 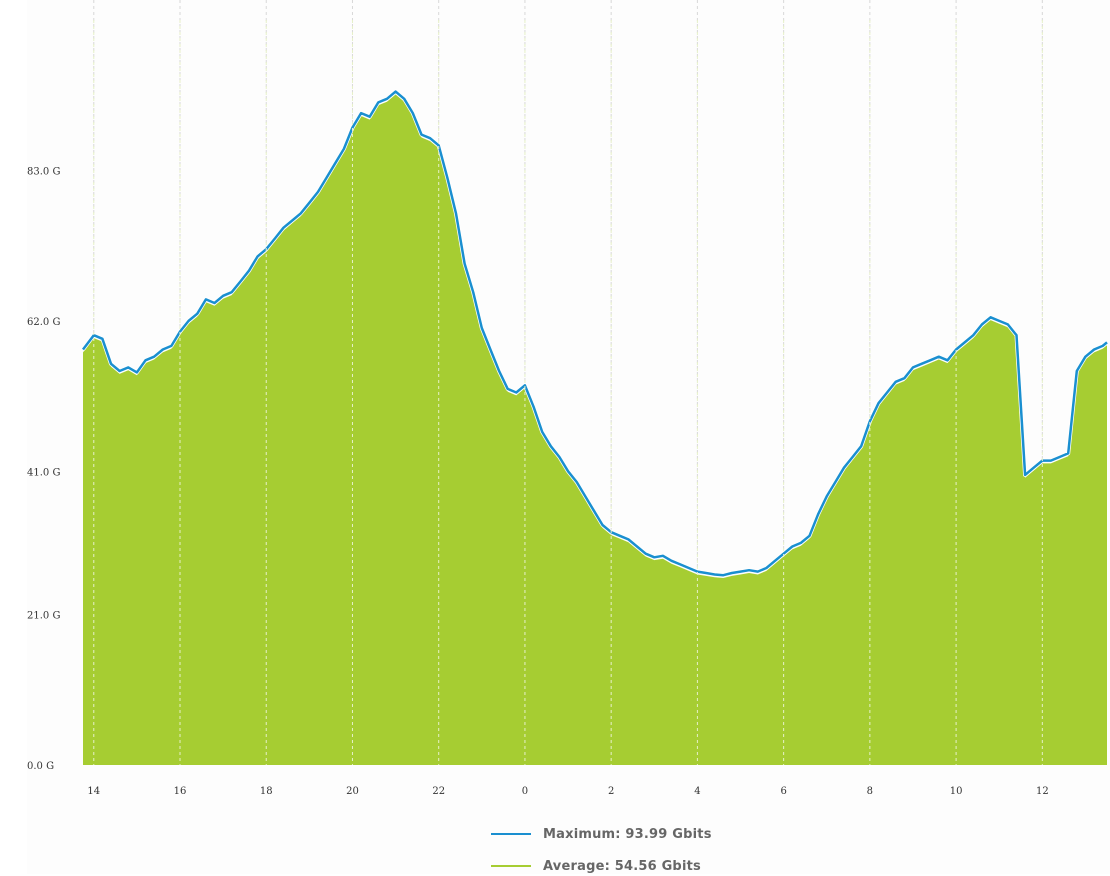 I want to click on legend-item-maximum: Maximum: 93.99 Gbits, so click(x=701, y=834).